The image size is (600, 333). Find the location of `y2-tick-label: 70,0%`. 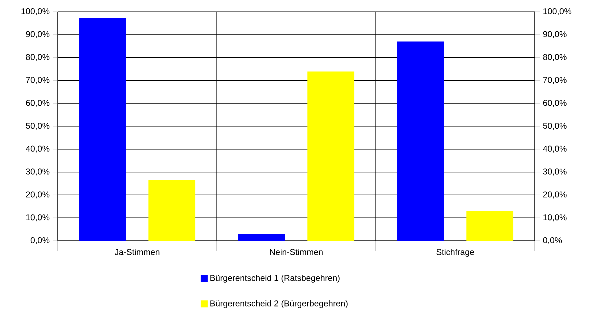

y2-tick-label: 70,0% is located at coordinates (555, 80).